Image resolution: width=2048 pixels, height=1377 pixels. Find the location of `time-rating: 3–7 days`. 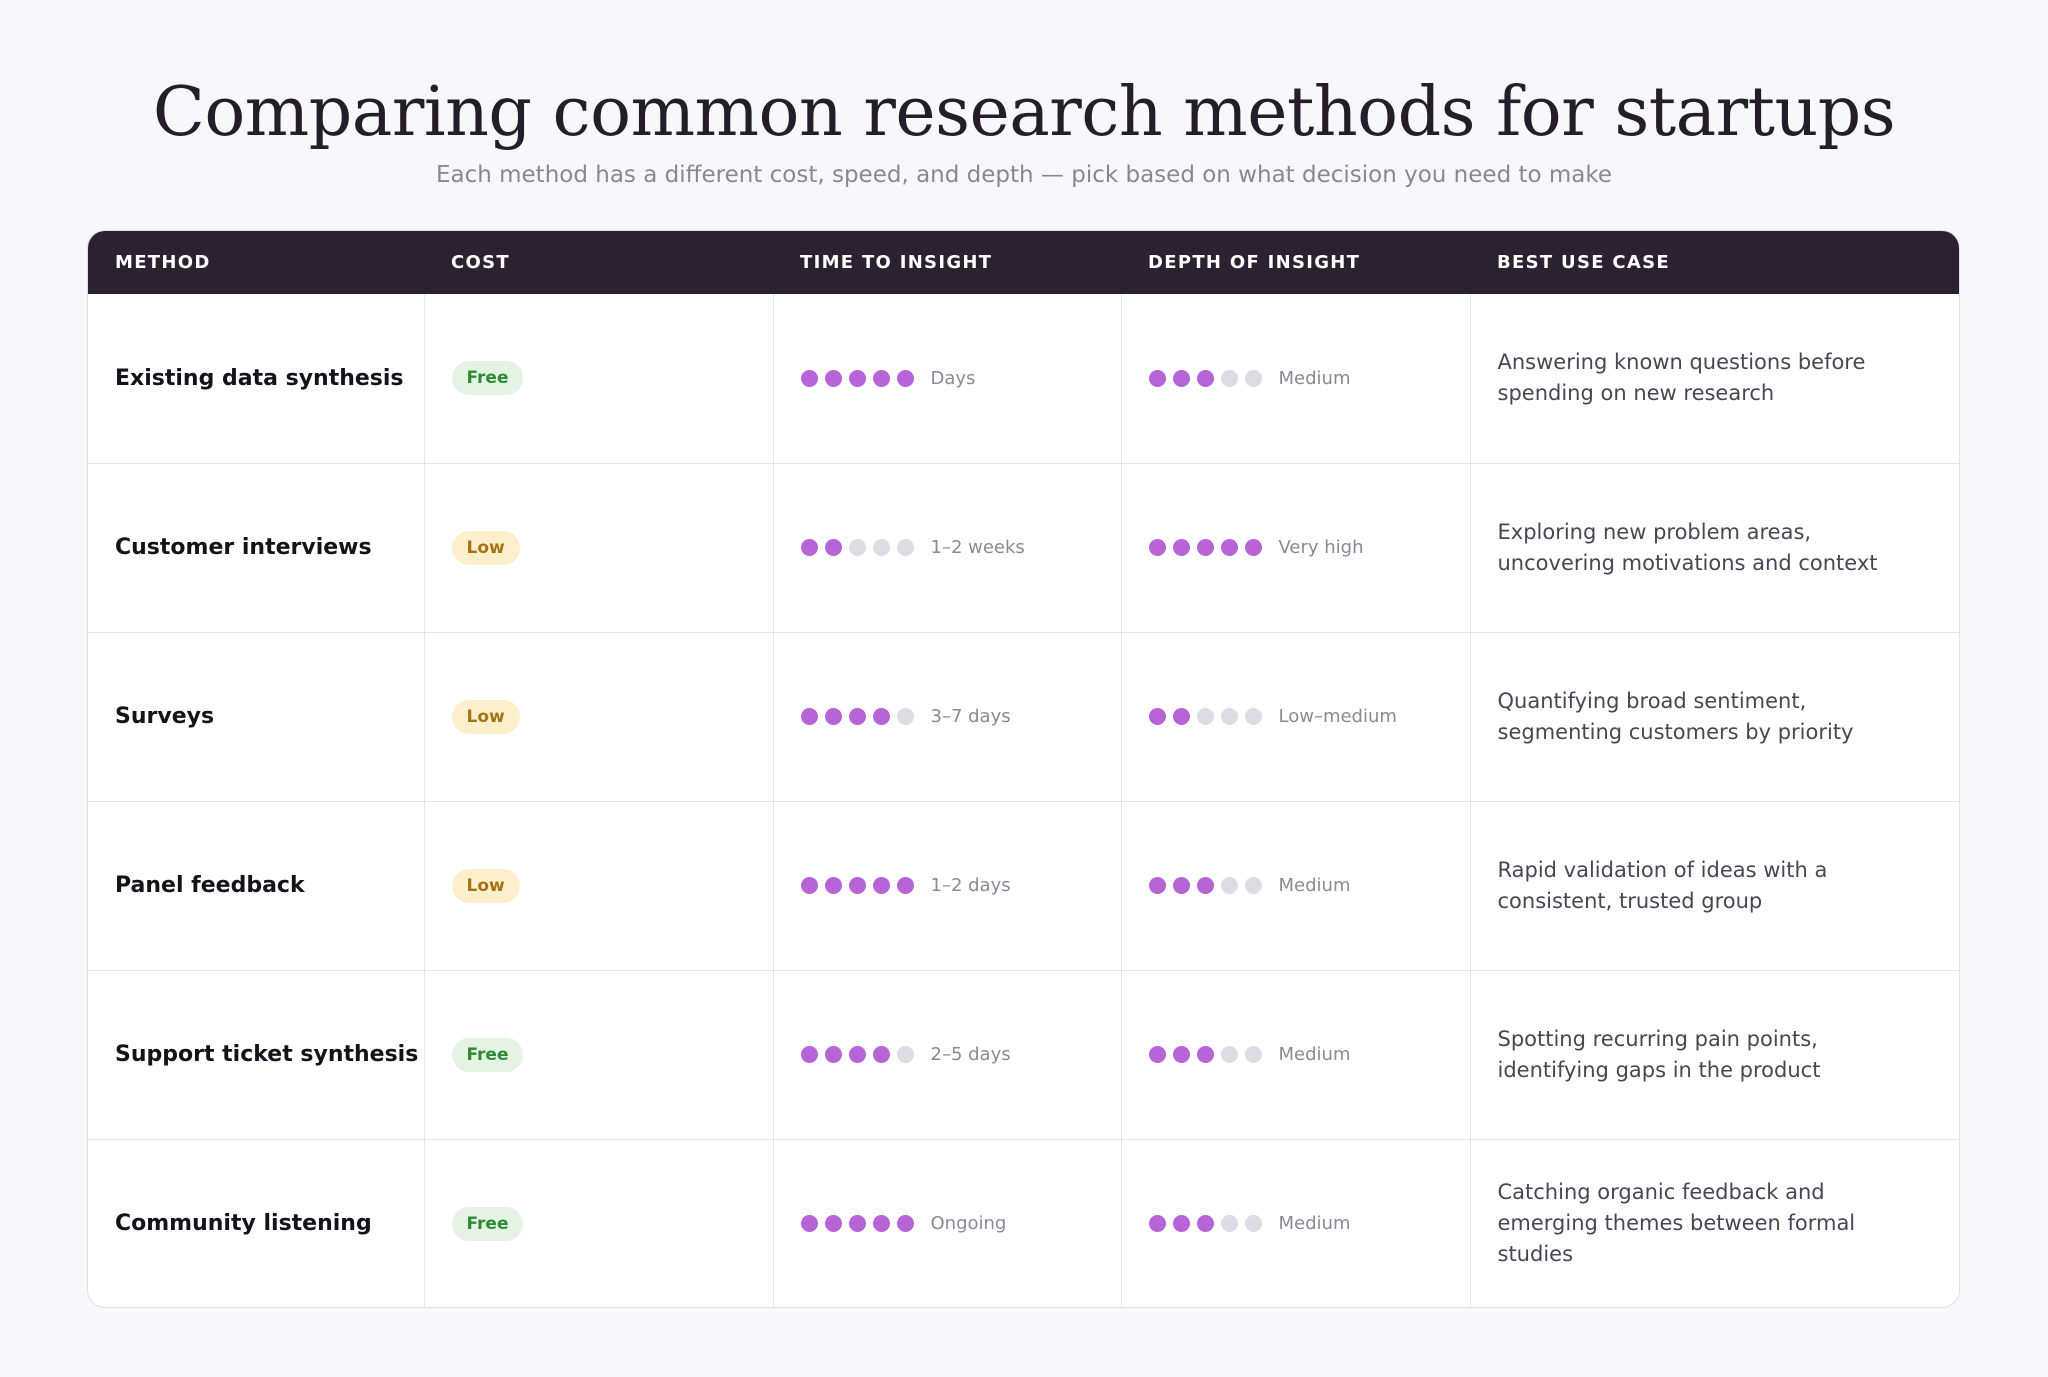

time-rating: 3–7 days is located at coordinates (960, 716).